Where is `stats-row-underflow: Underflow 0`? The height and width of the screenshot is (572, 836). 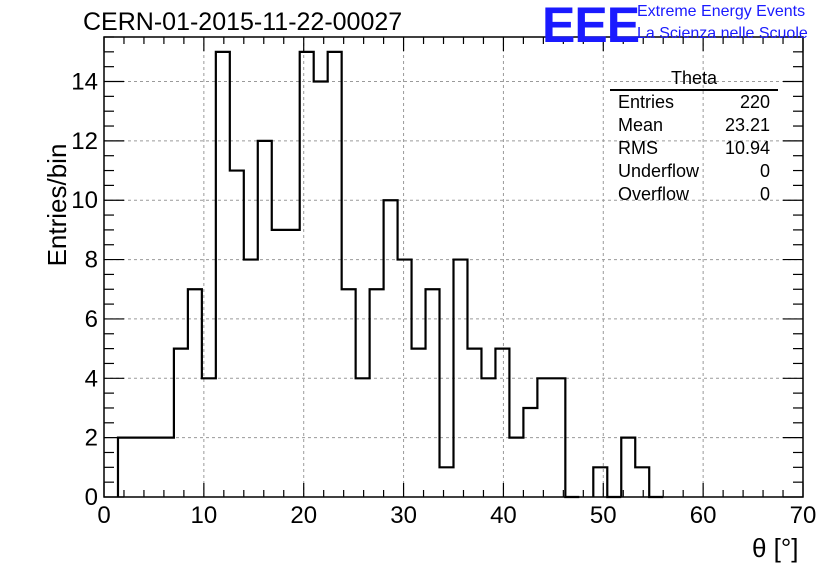 stats-row-underflow: Underflow 0 is located at coordinates (694, 171).